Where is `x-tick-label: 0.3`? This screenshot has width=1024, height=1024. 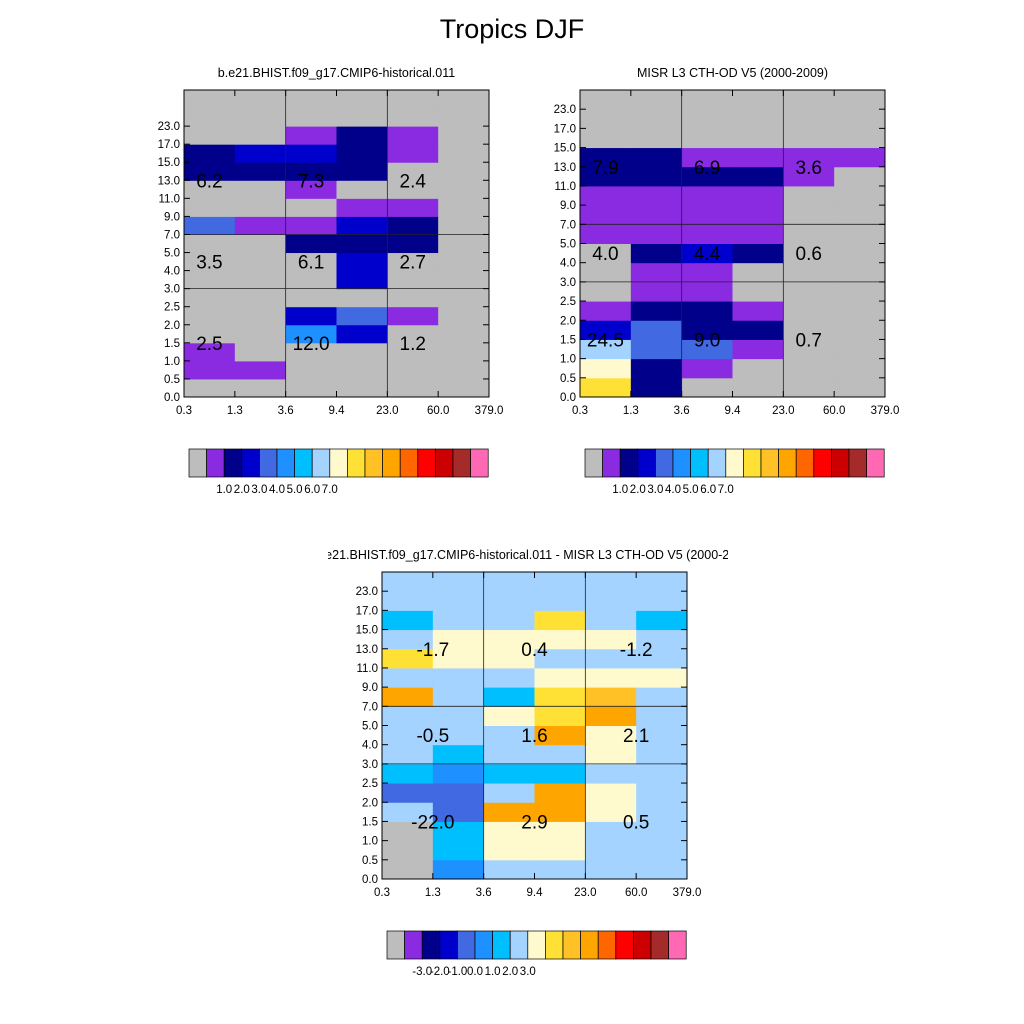 x-tick-label: 0.3 is located at coordinates (382, 893).